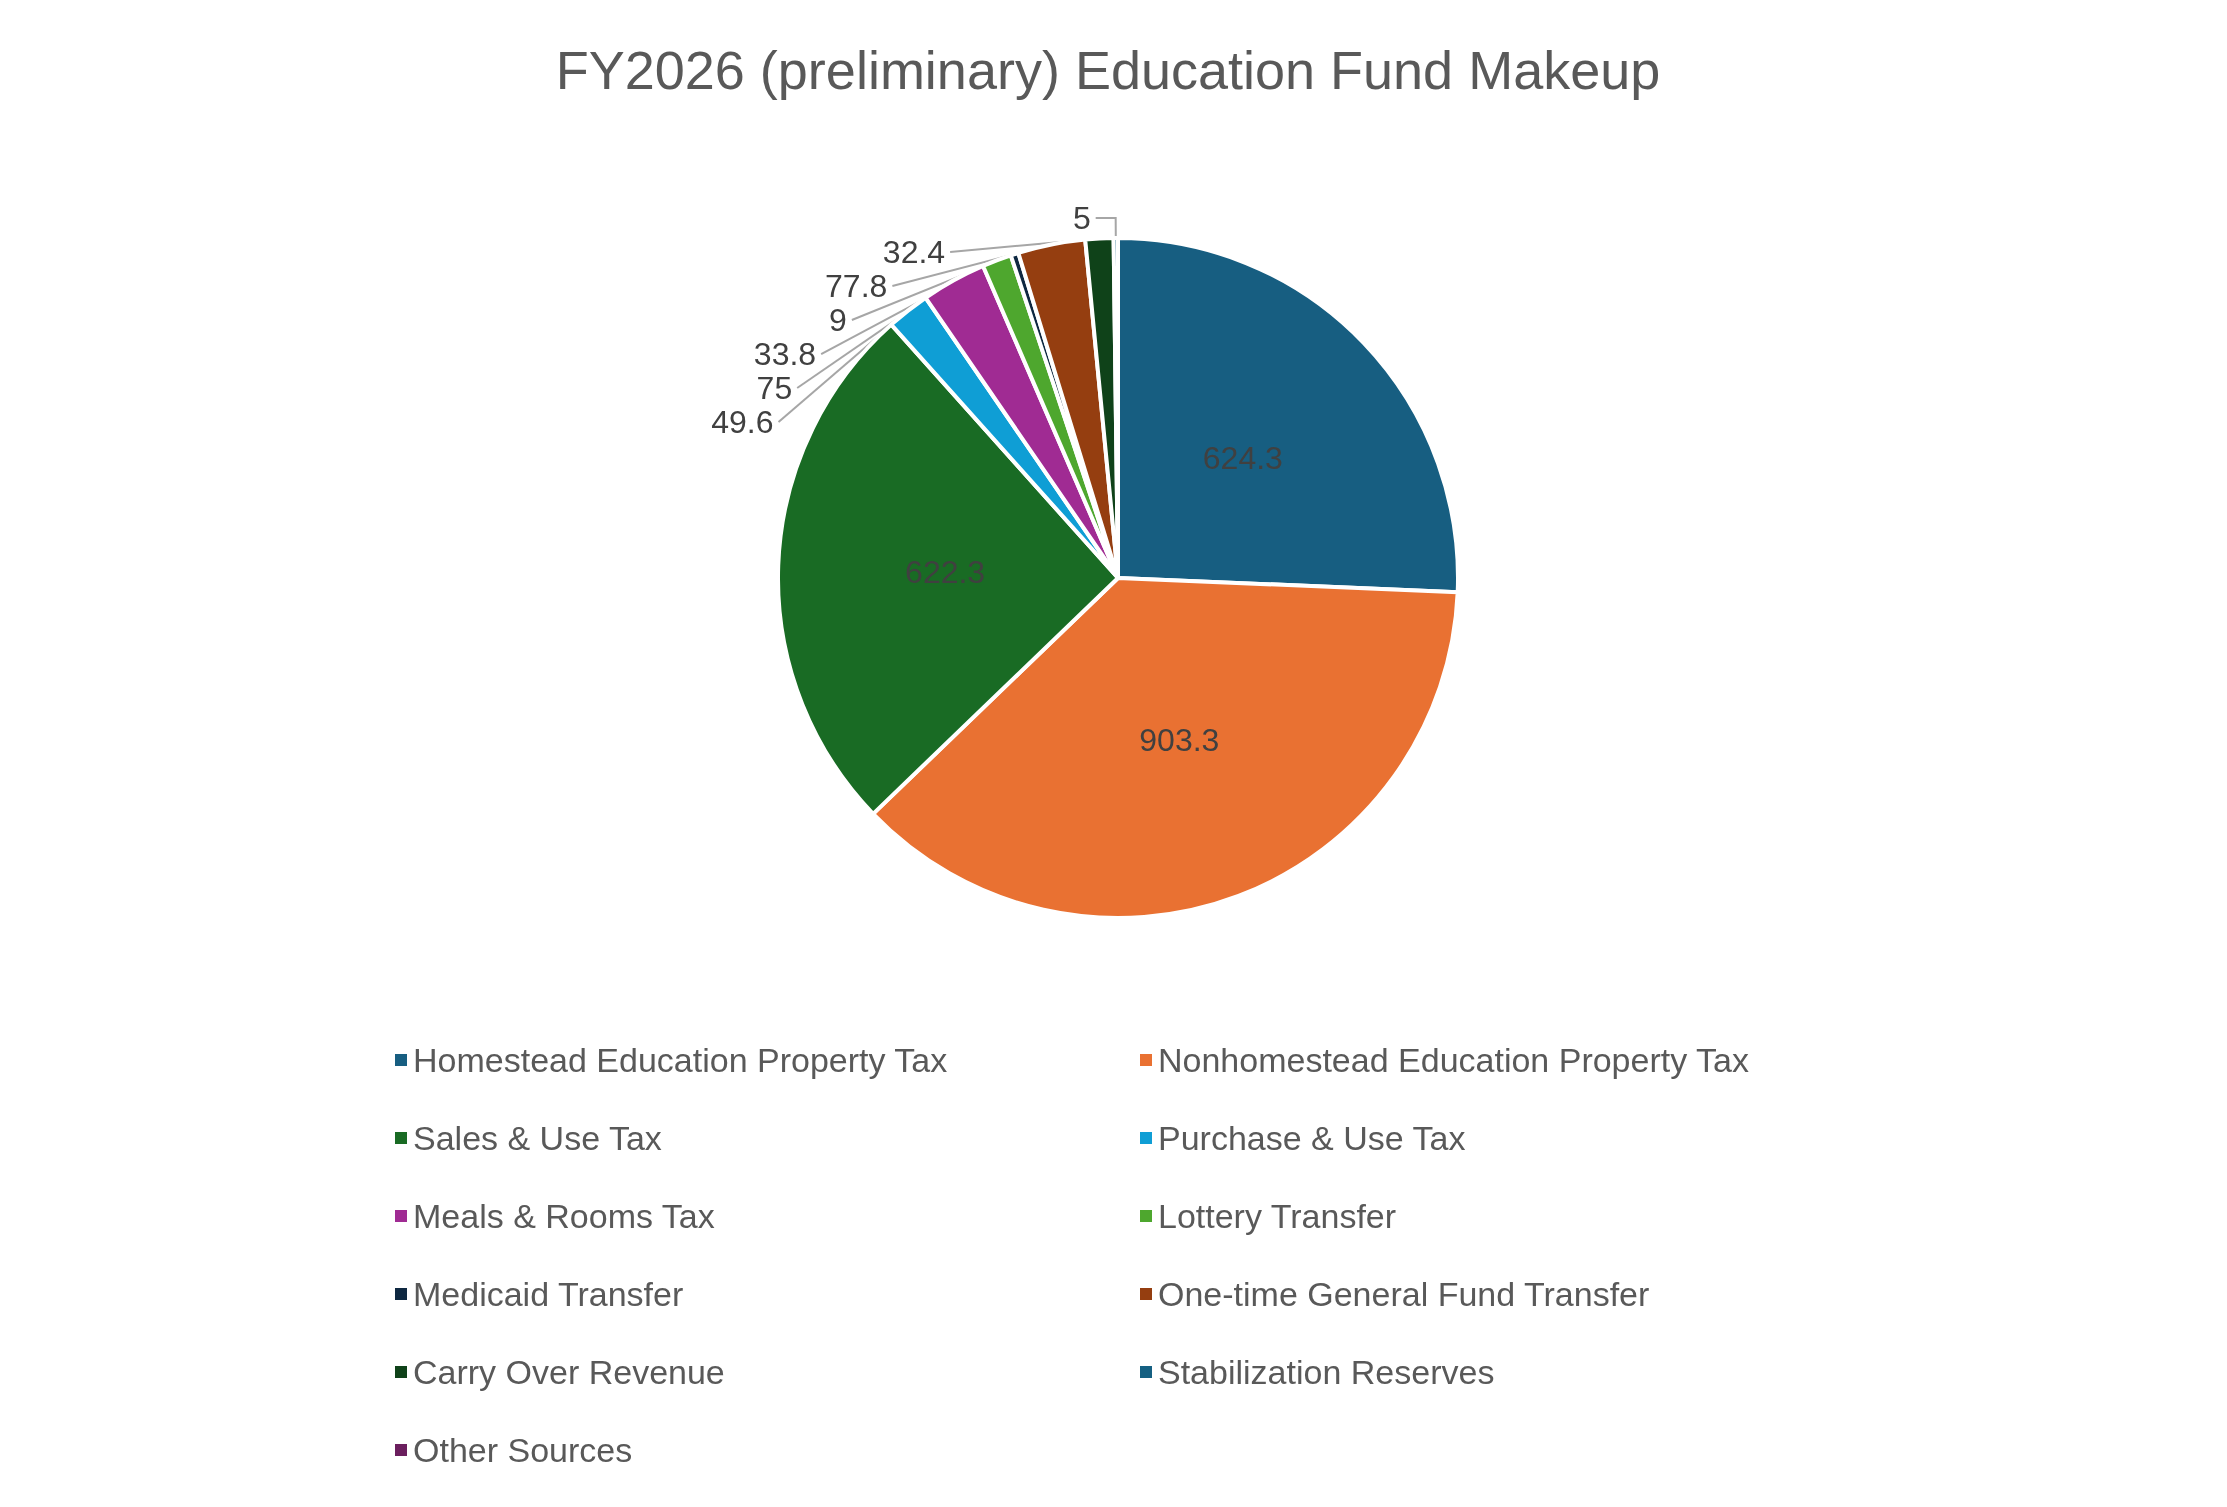  I want to click on legend-label: Medicaid Transfer, so click(548, 1294).